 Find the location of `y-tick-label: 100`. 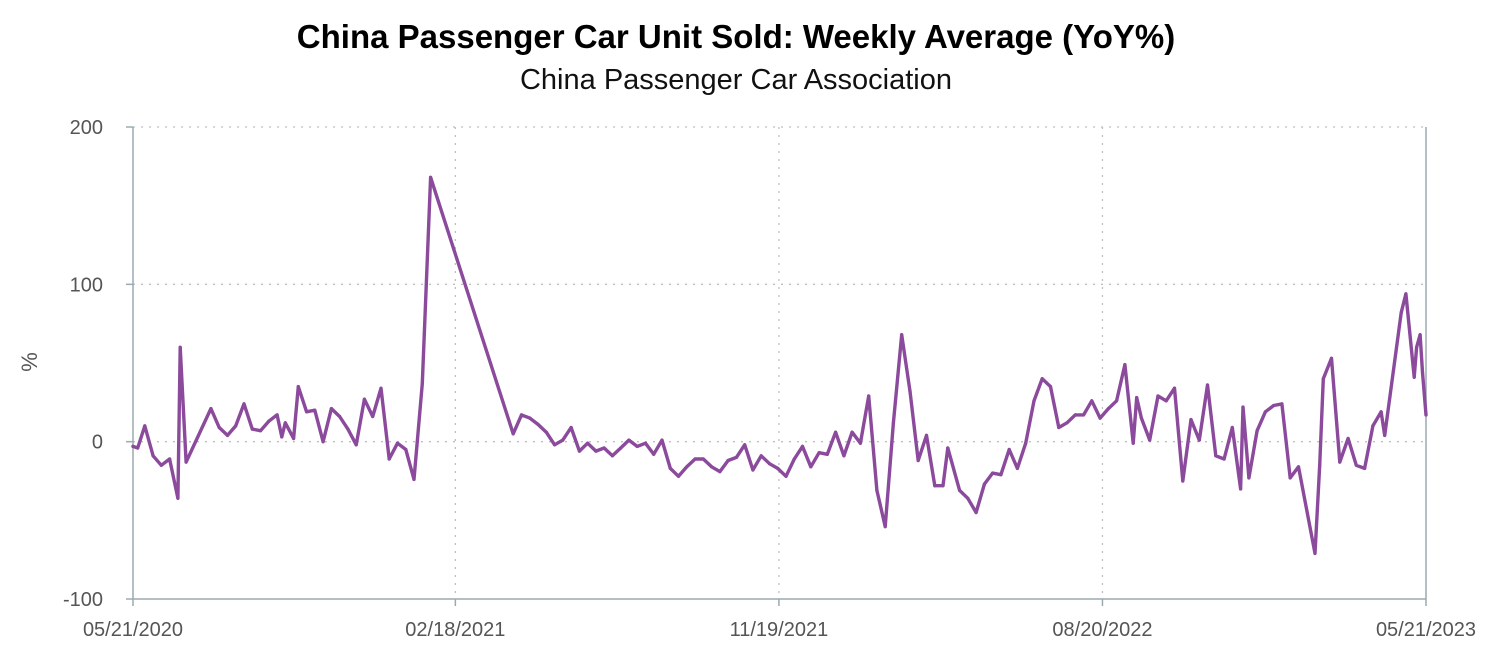

y-tick-label: 100 is located at coordinates (86, 285).